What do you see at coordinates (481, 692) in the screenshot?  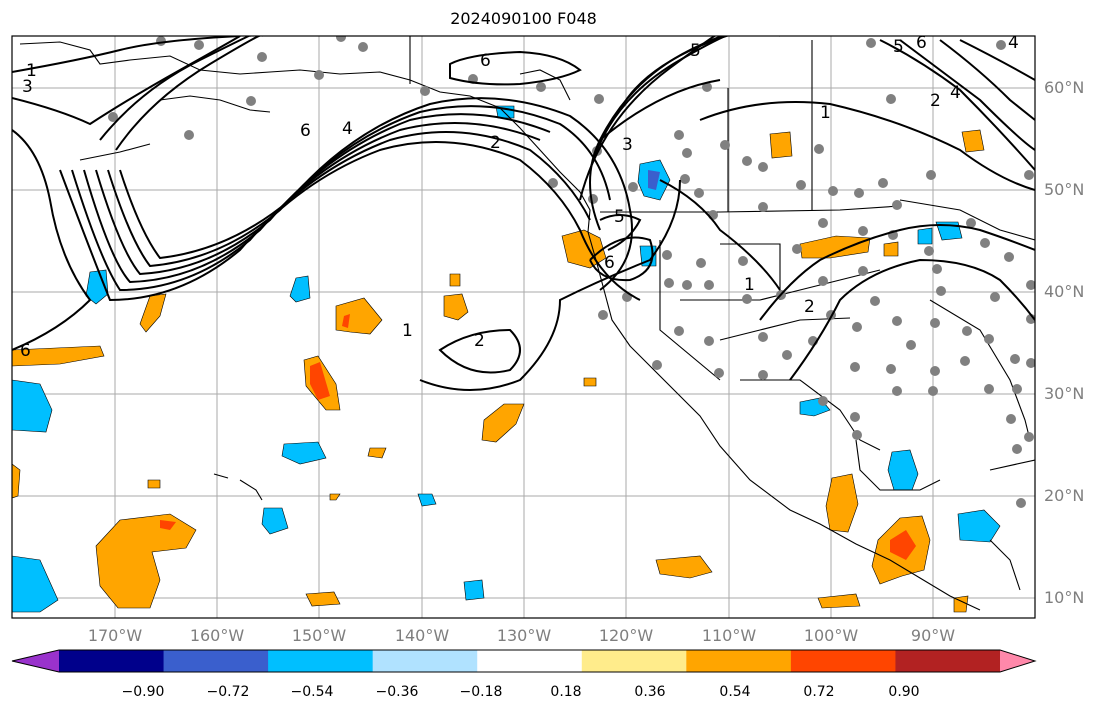 I see `colorbar-tick-label: −0.18` at bounding box center [481, 692].